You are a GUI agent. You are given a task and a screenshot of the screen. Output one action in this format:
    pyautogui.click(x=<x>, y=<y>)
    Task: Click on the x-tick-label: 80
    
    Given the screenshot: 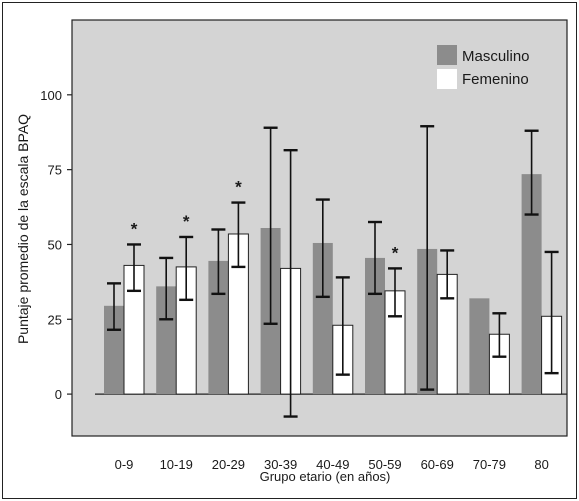 What is the action you would take?
    pyautogui.click(x=541, y=464)
    